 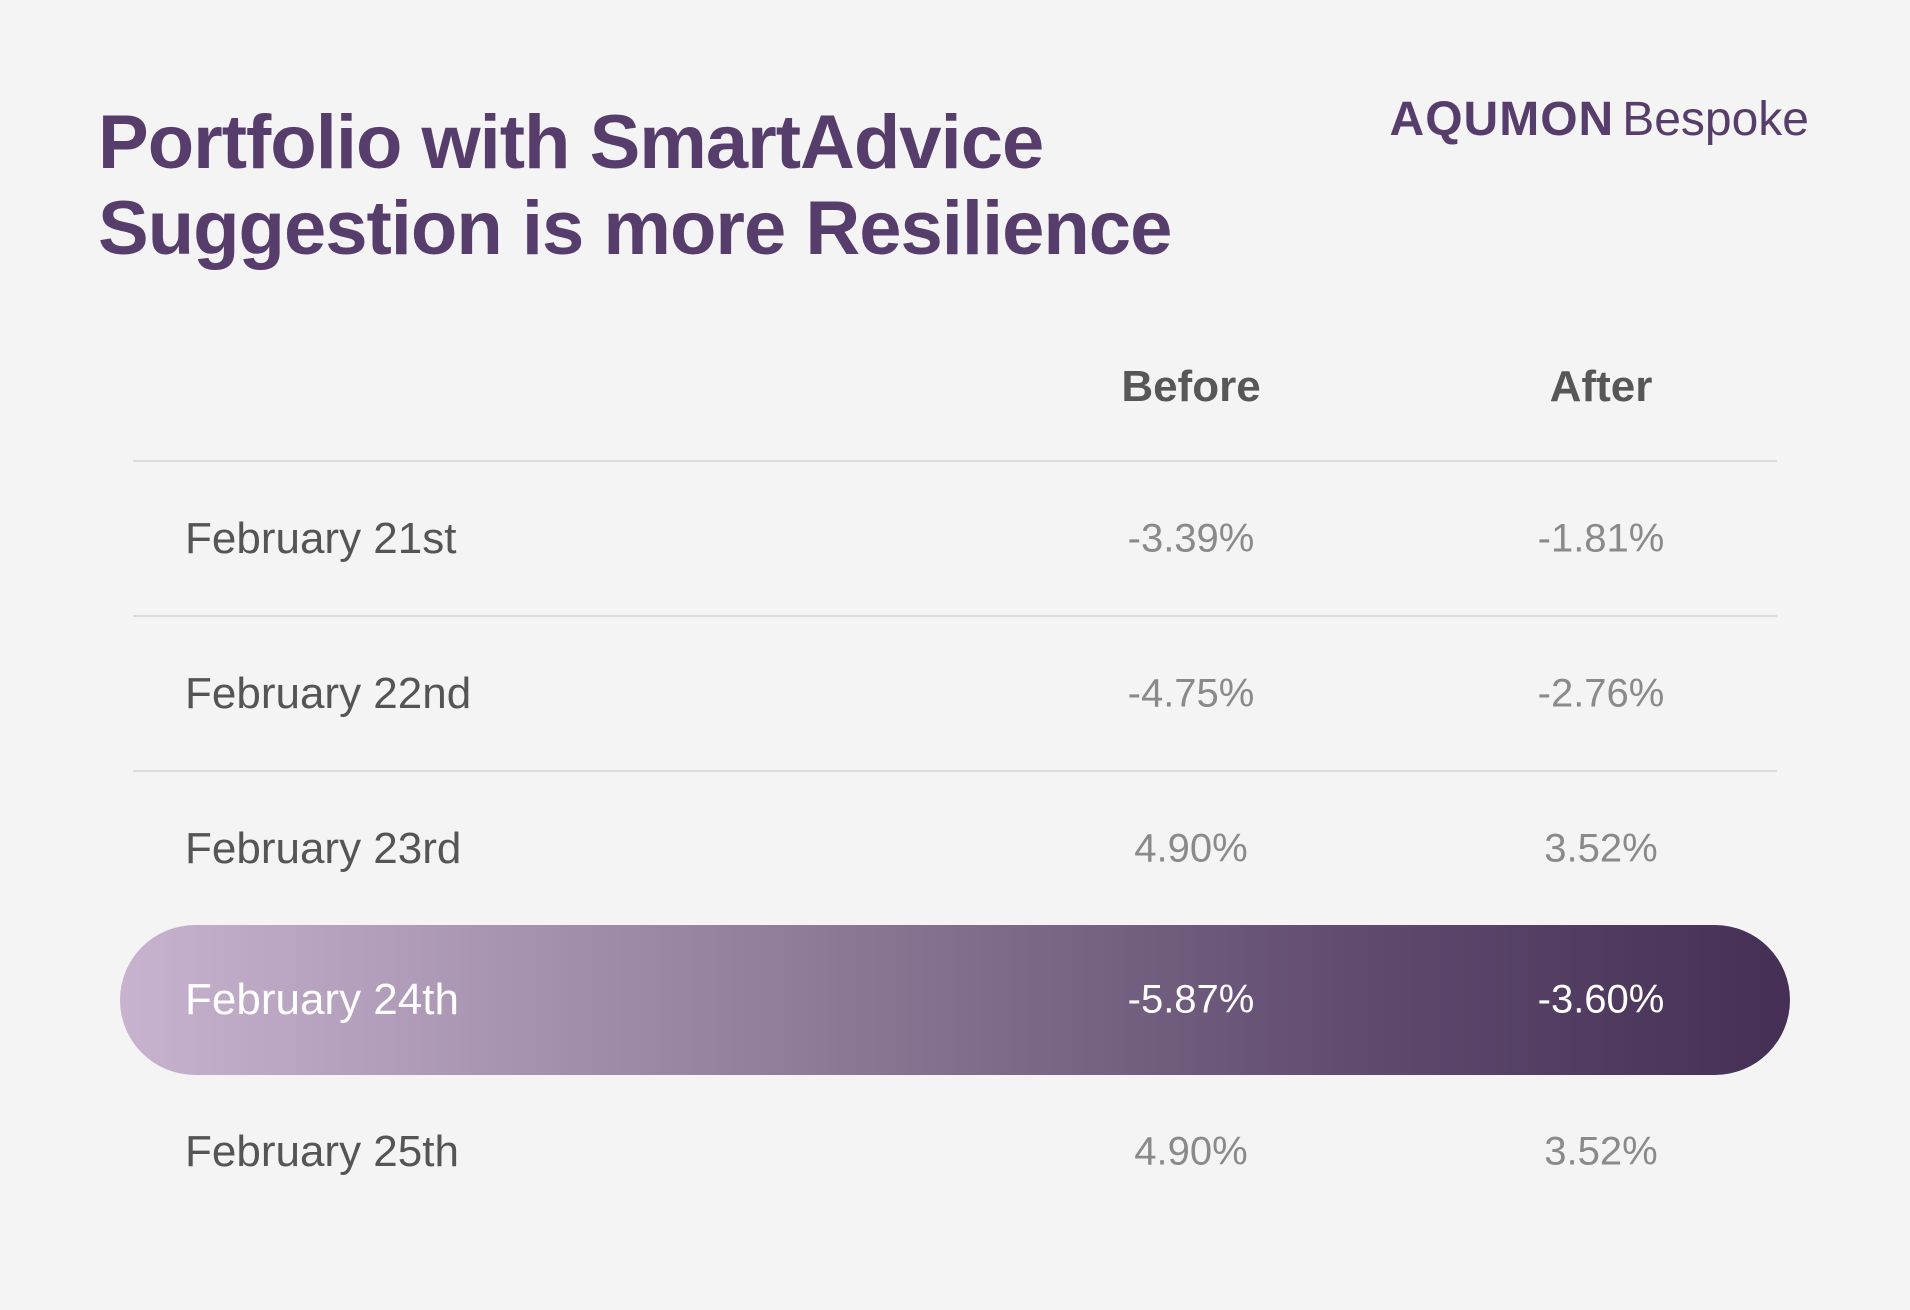 I want to click on brand-name-strong: AQUMON, so click(x=1502, y=119).